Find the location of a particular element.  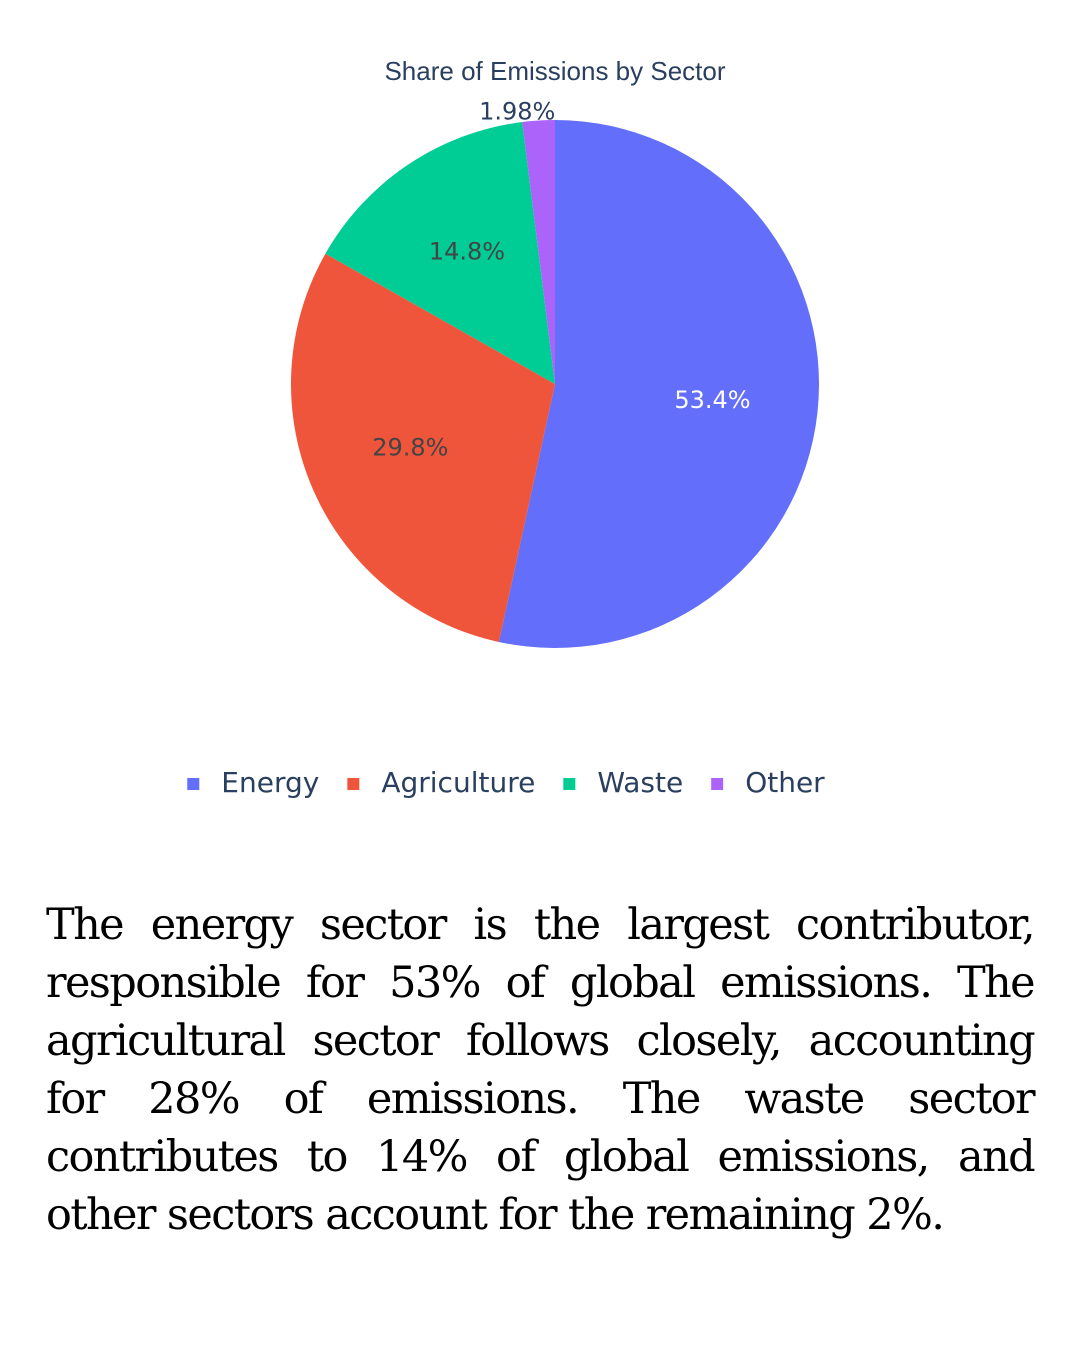

pie-slice-energy is located at coordinates (658, 384).